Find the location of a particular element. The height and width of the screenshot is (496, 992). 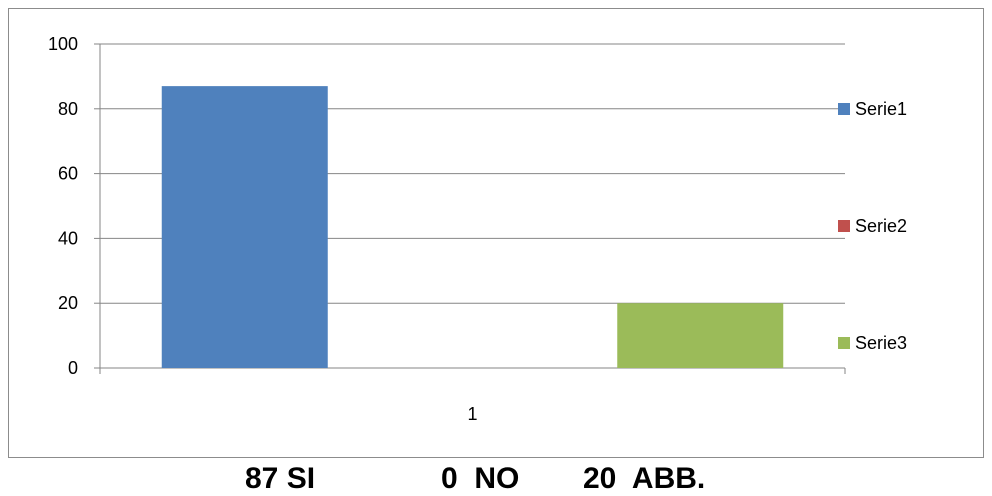

y-tick-label: 60 is located at coordinates (68, 174).